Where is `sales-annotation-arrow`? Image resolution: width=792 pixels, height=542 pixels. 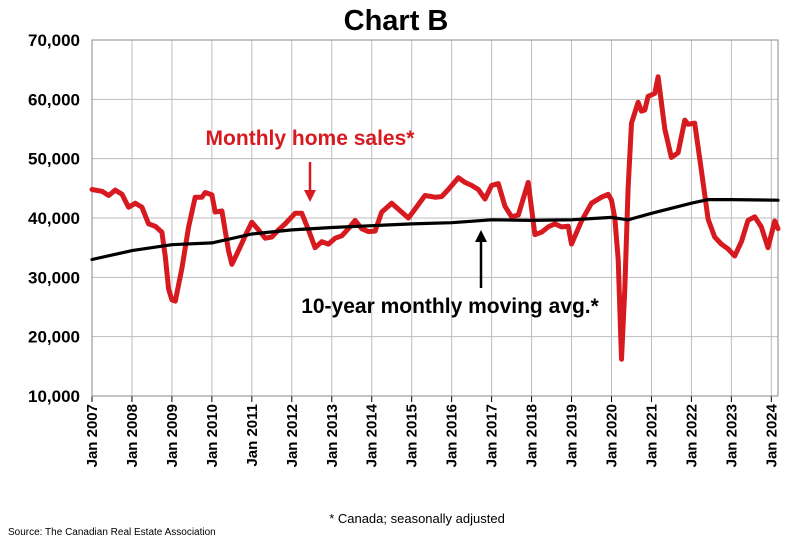
sales-annotation-arrow is located at coordinates (310, 182).